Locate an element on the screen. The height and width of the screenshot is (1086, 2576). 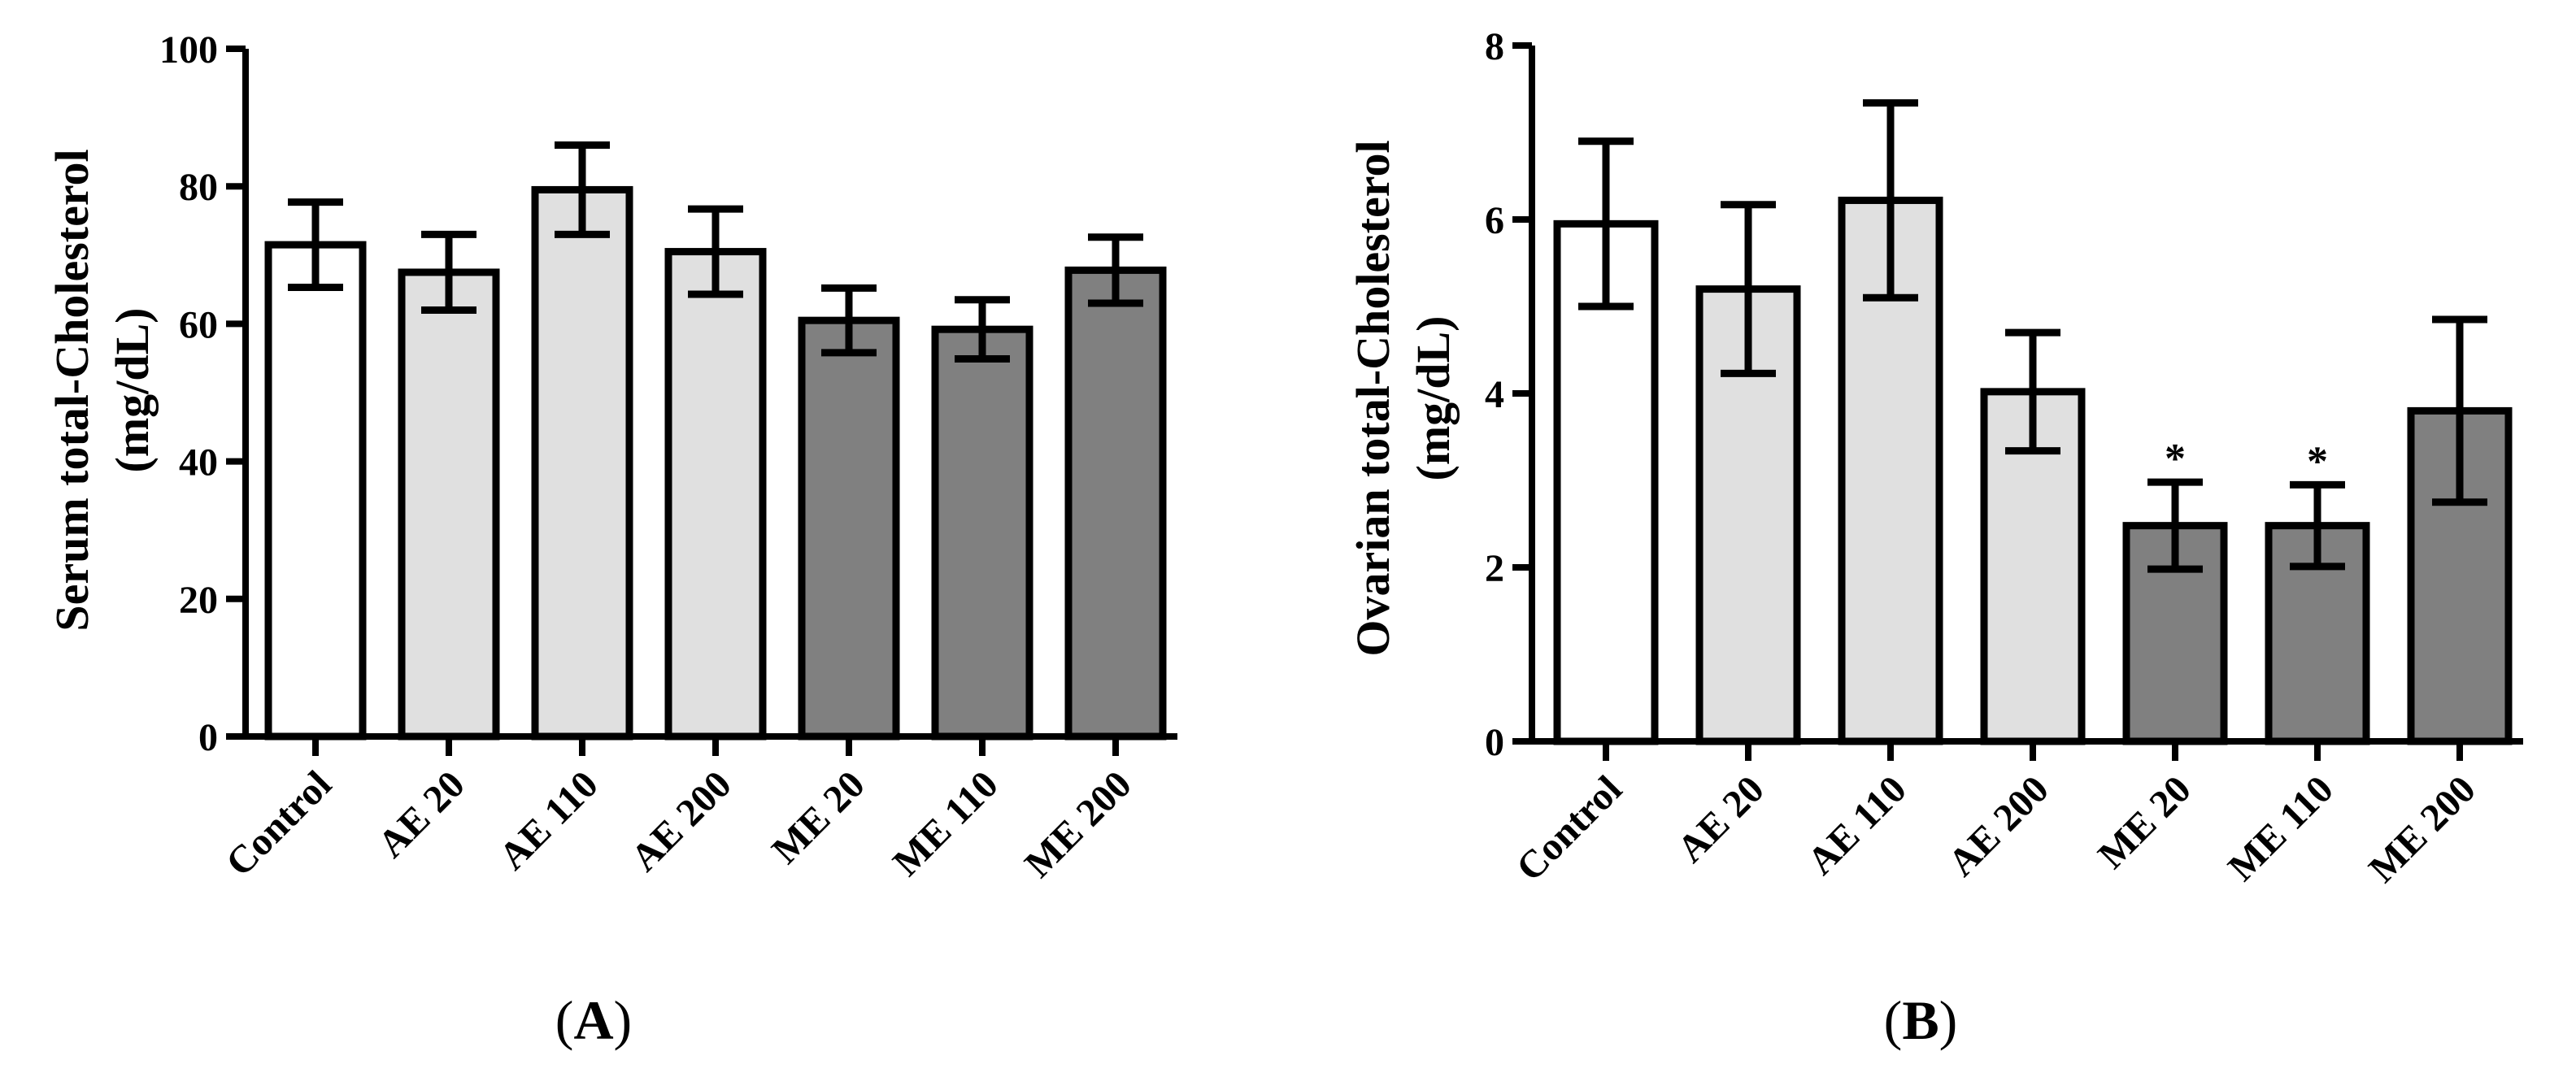
y-tick-label: 4 is located at coordinates (1494, 394).